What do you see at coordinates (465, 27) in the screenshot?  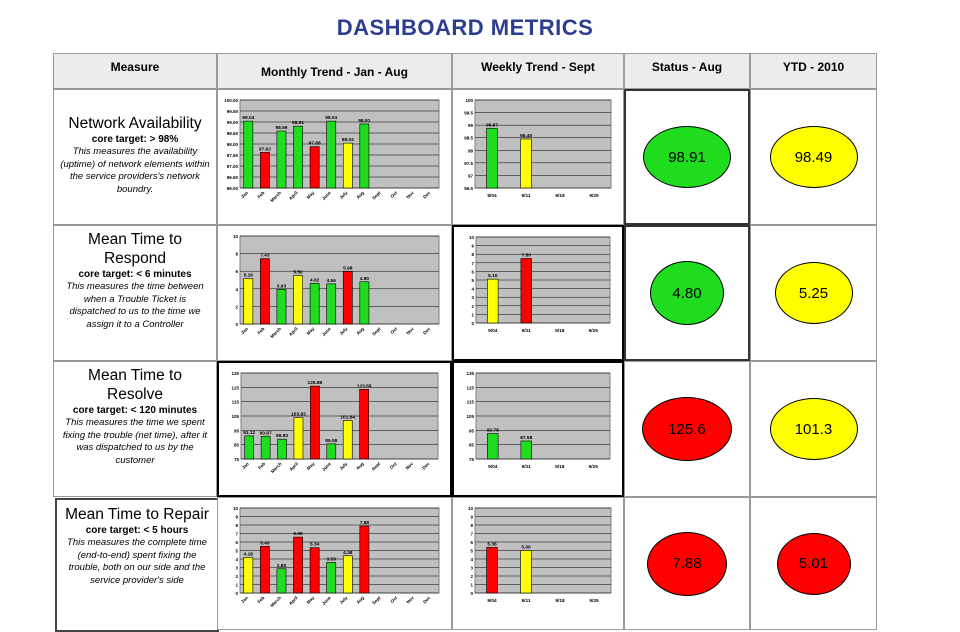 I see `page-title: DASHBOARD METRICS` at bounding box center [465, 27].